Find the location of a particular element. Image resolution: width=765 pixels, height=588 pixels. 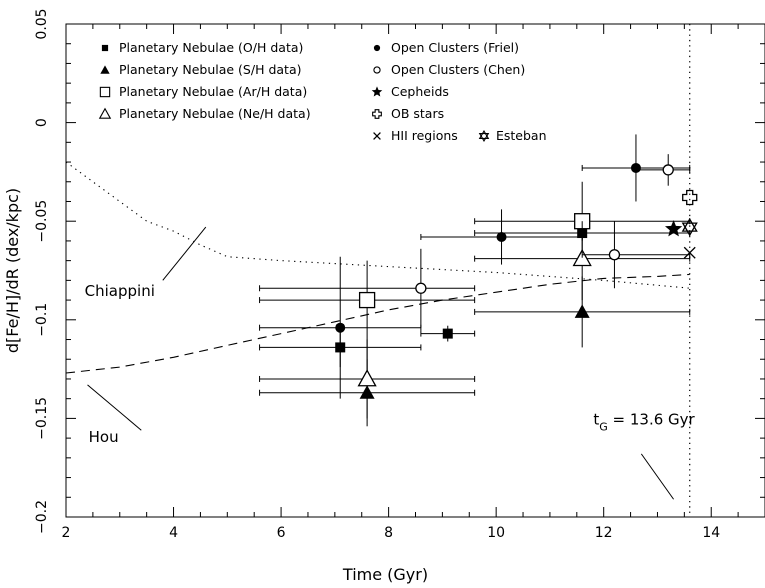

series-filled-star is located at coordinates (674, 228).